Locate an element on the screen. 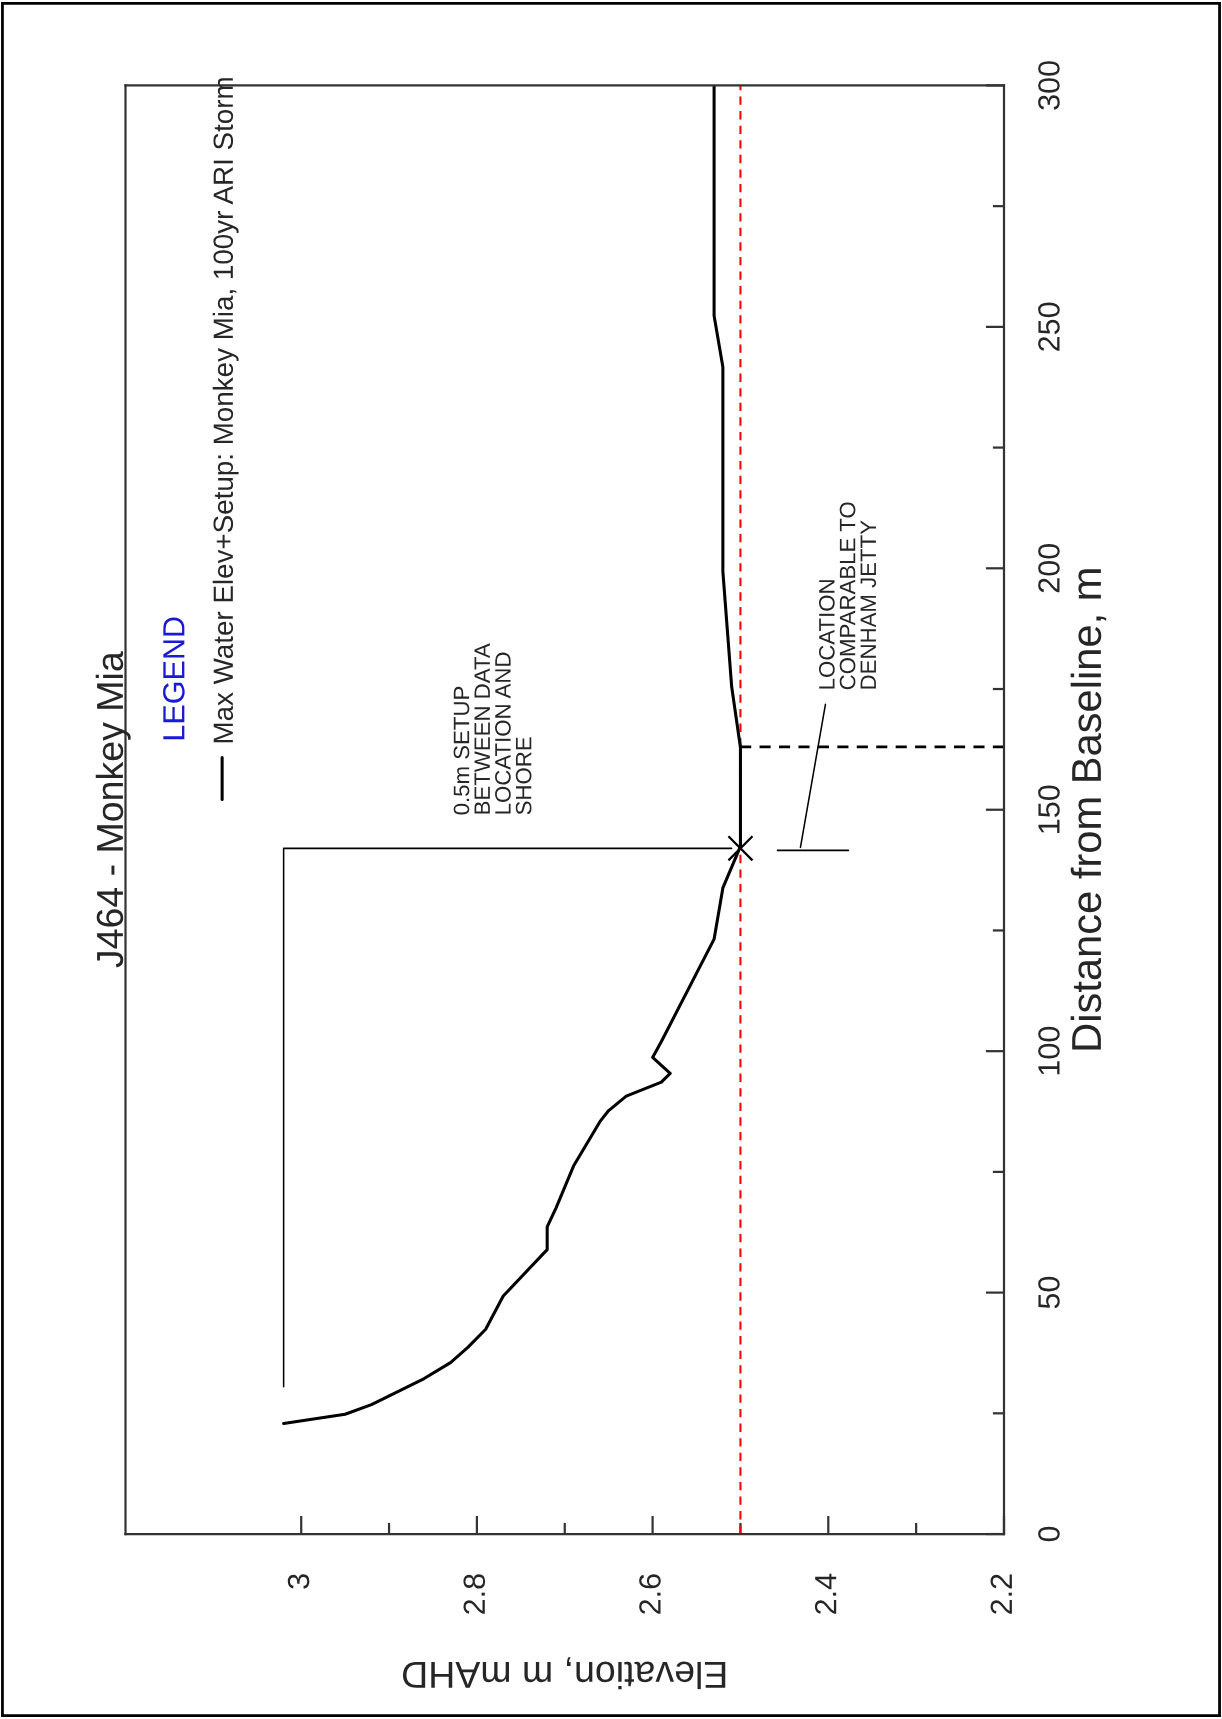 The image size is (1222, 1719). y-axis-title: Distance from Baseline, m is located at coordinates (1088, 809).